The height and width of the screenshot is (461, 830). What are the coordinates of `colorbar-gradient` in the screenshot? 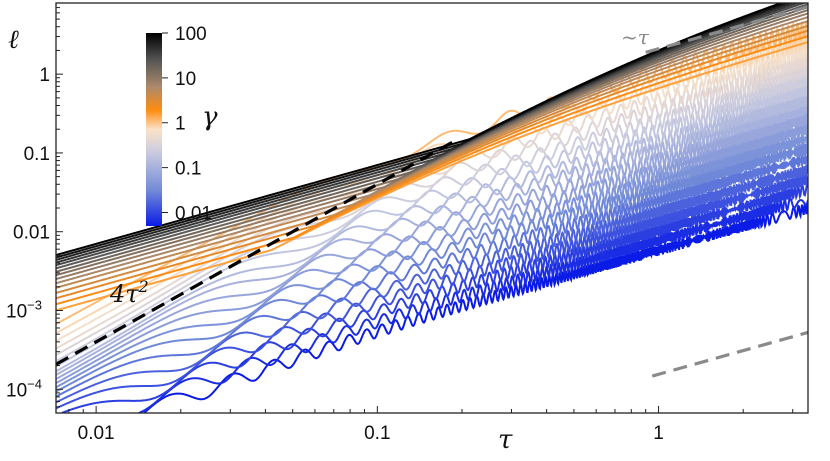 It's located at (154, 129).